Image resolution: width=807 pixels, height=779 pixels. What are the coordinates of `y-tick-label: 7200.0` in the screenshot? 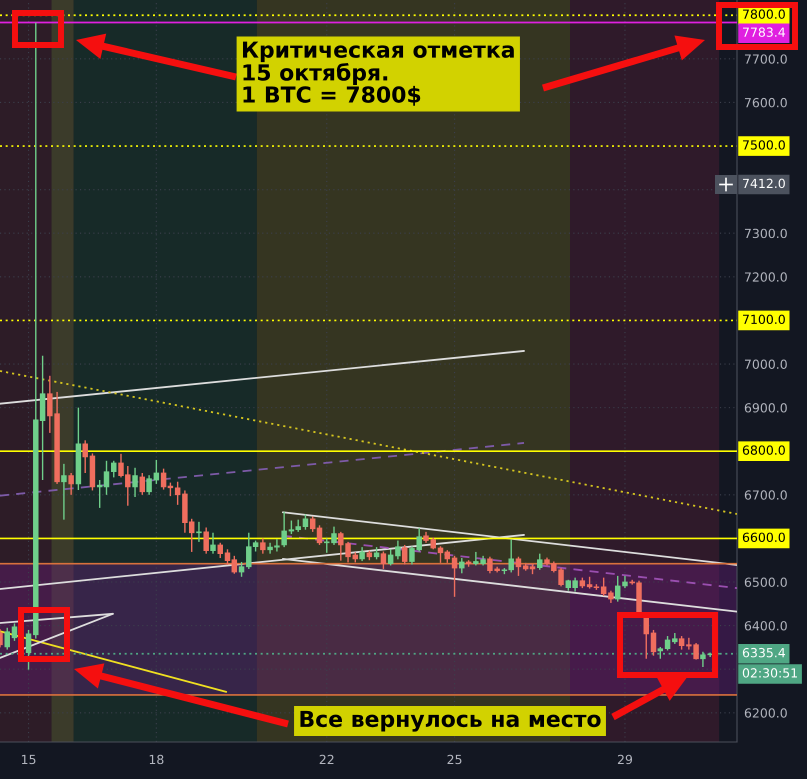 It's located at (765, 277).